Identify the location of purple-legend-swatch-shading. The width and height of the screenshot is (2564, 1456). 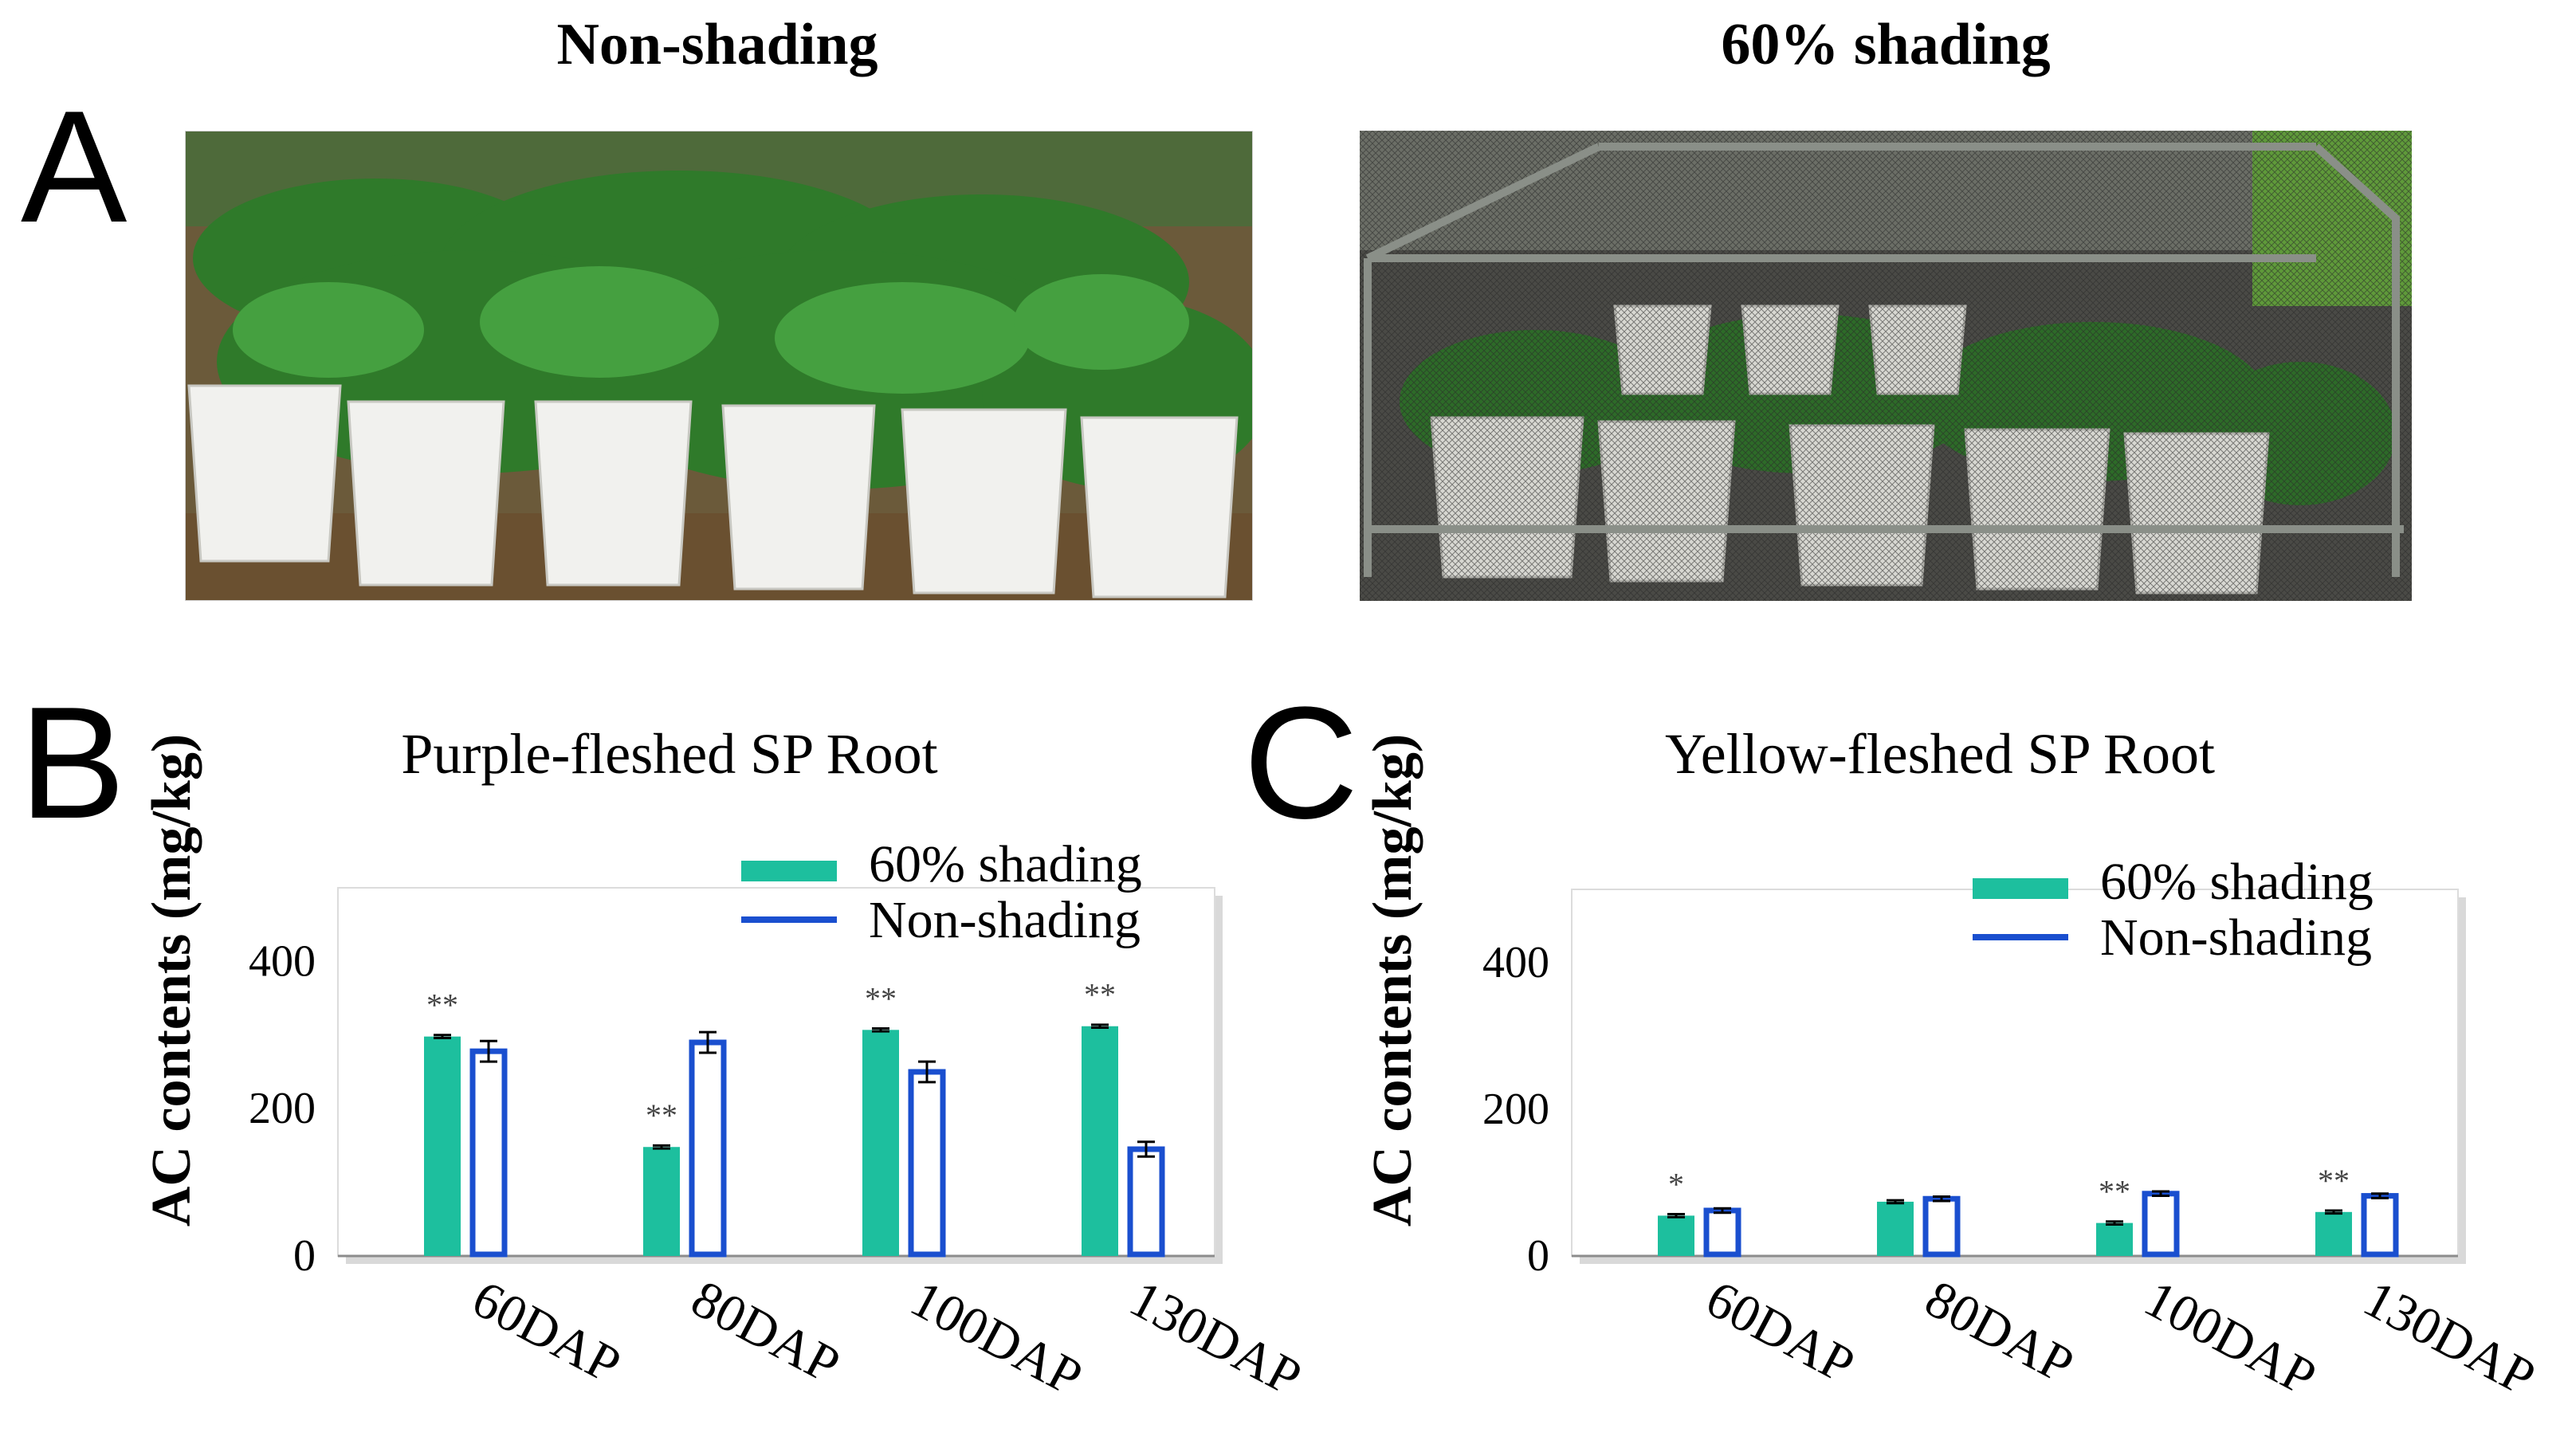
(789, 871).